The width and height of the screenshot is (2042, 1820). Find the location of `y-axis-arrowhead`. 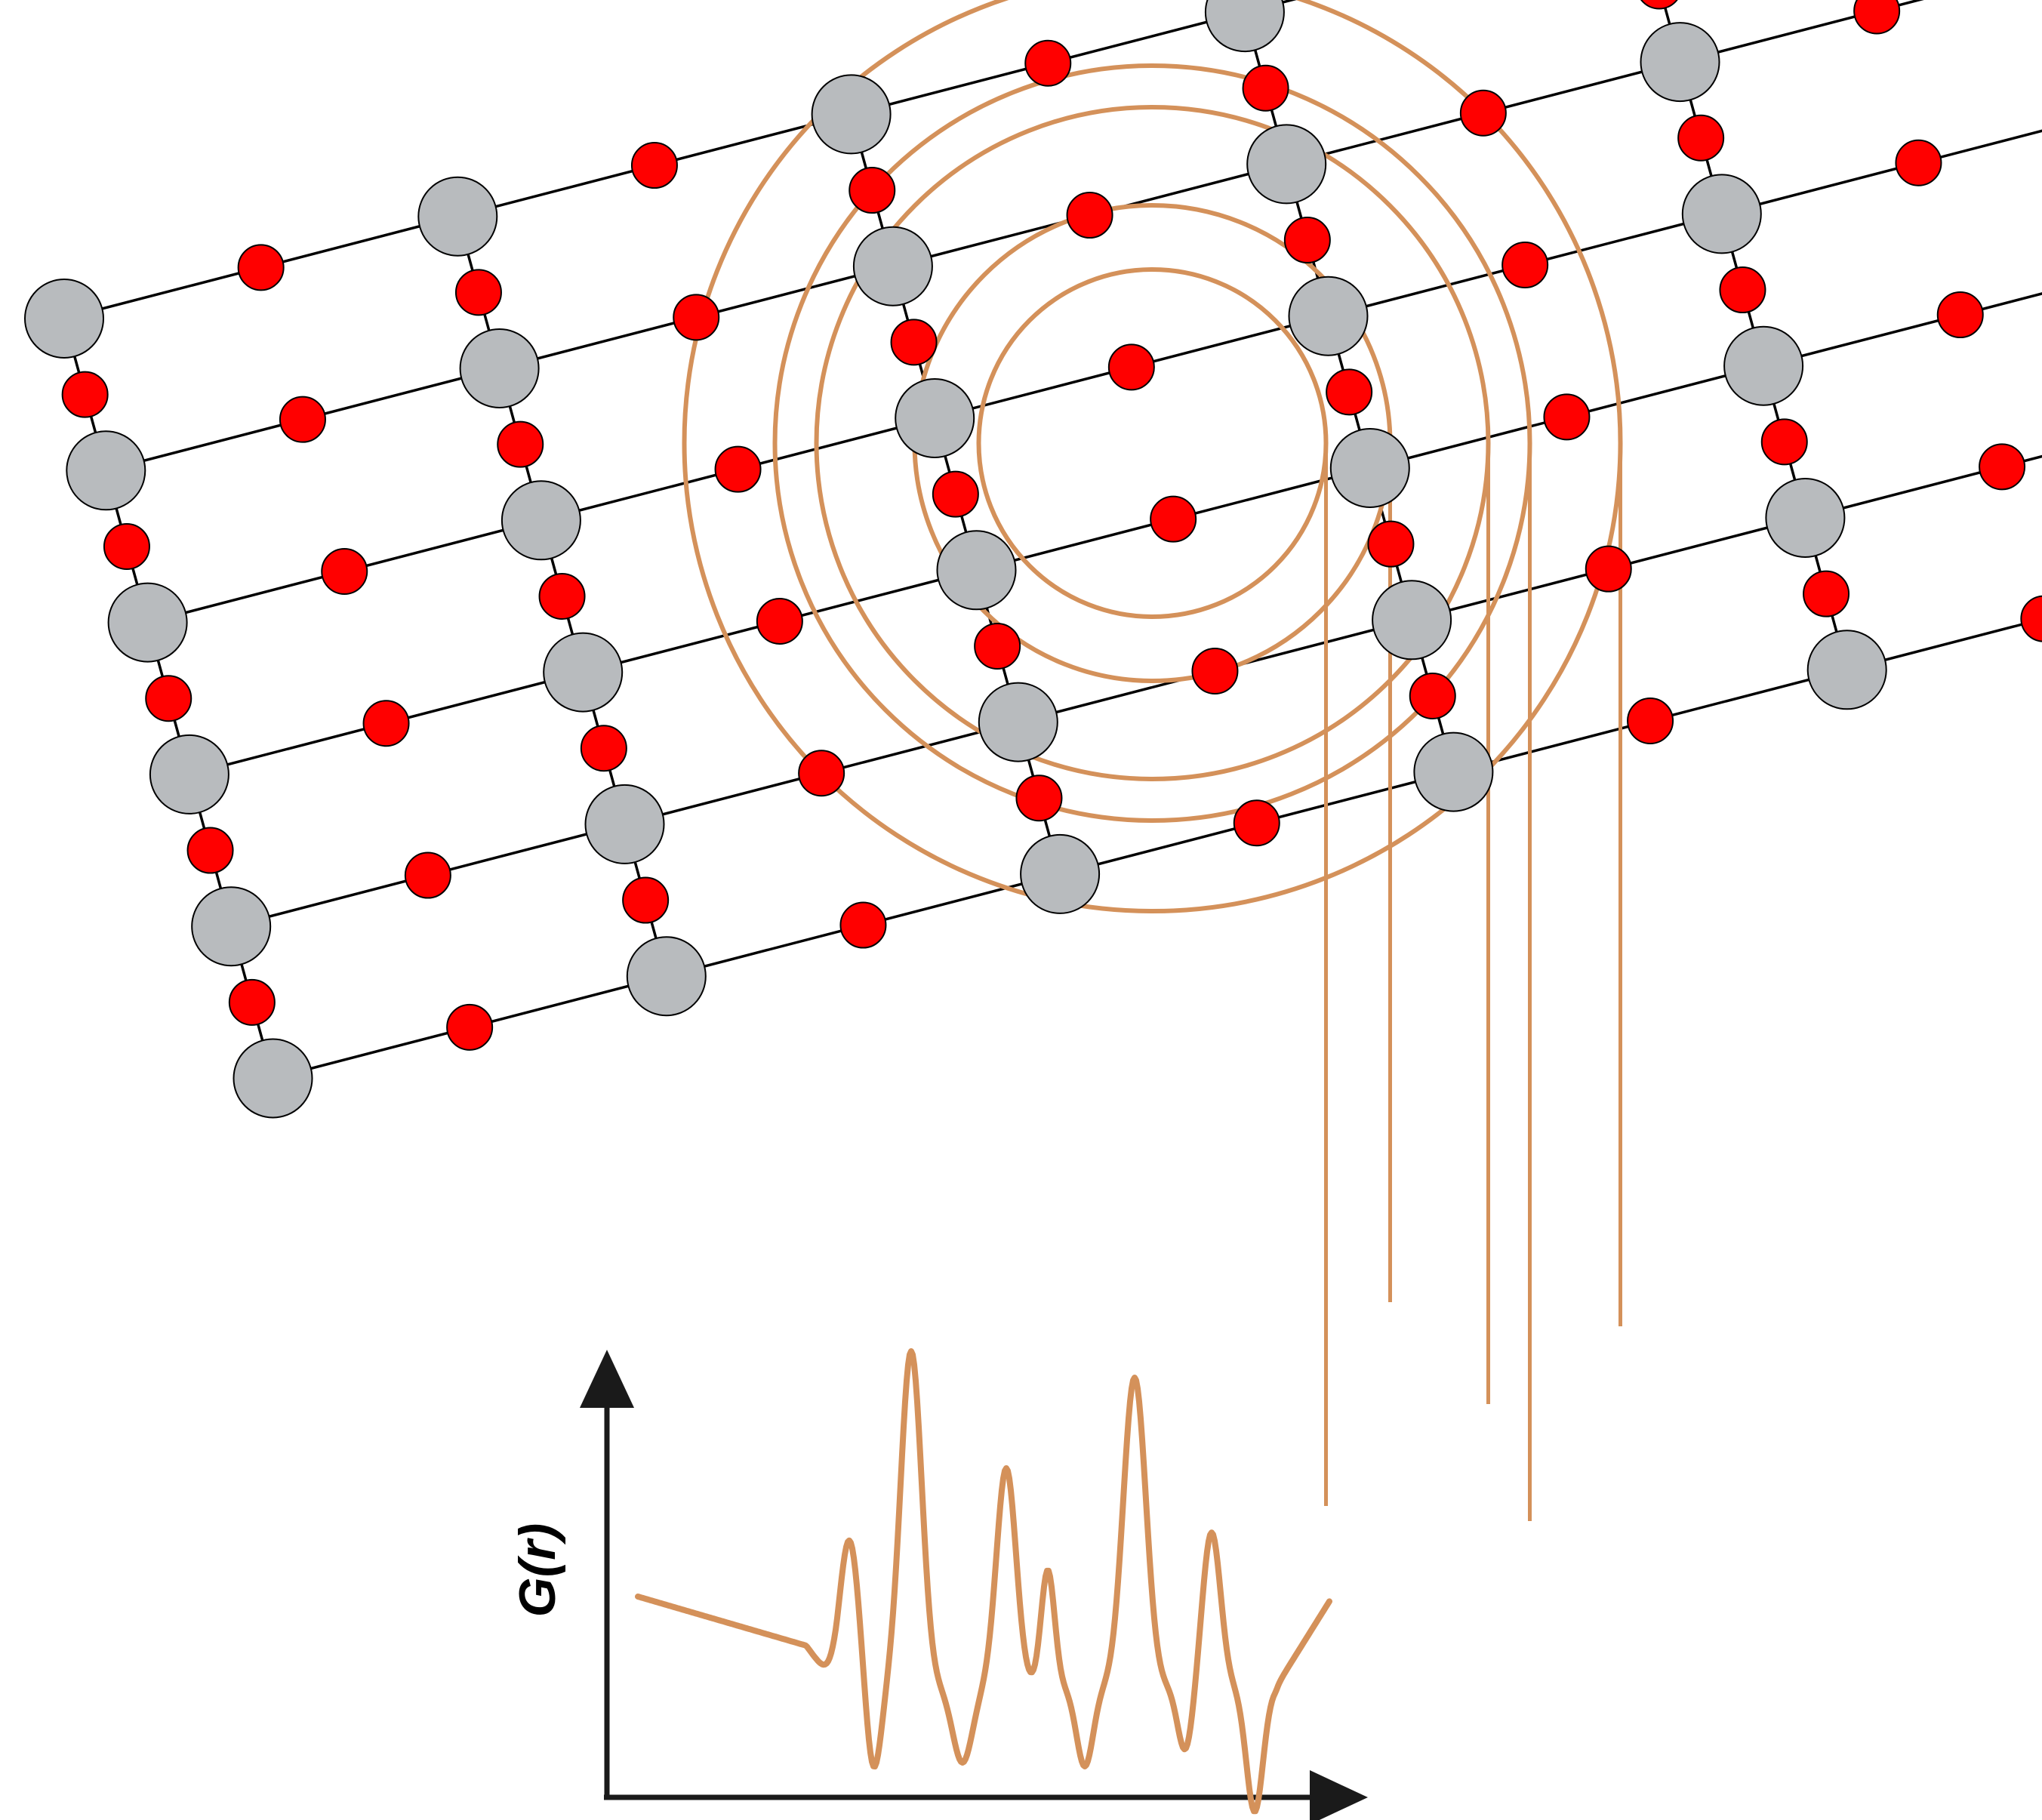

y-axis-arrowhead is located at coordinates (607, 1379).